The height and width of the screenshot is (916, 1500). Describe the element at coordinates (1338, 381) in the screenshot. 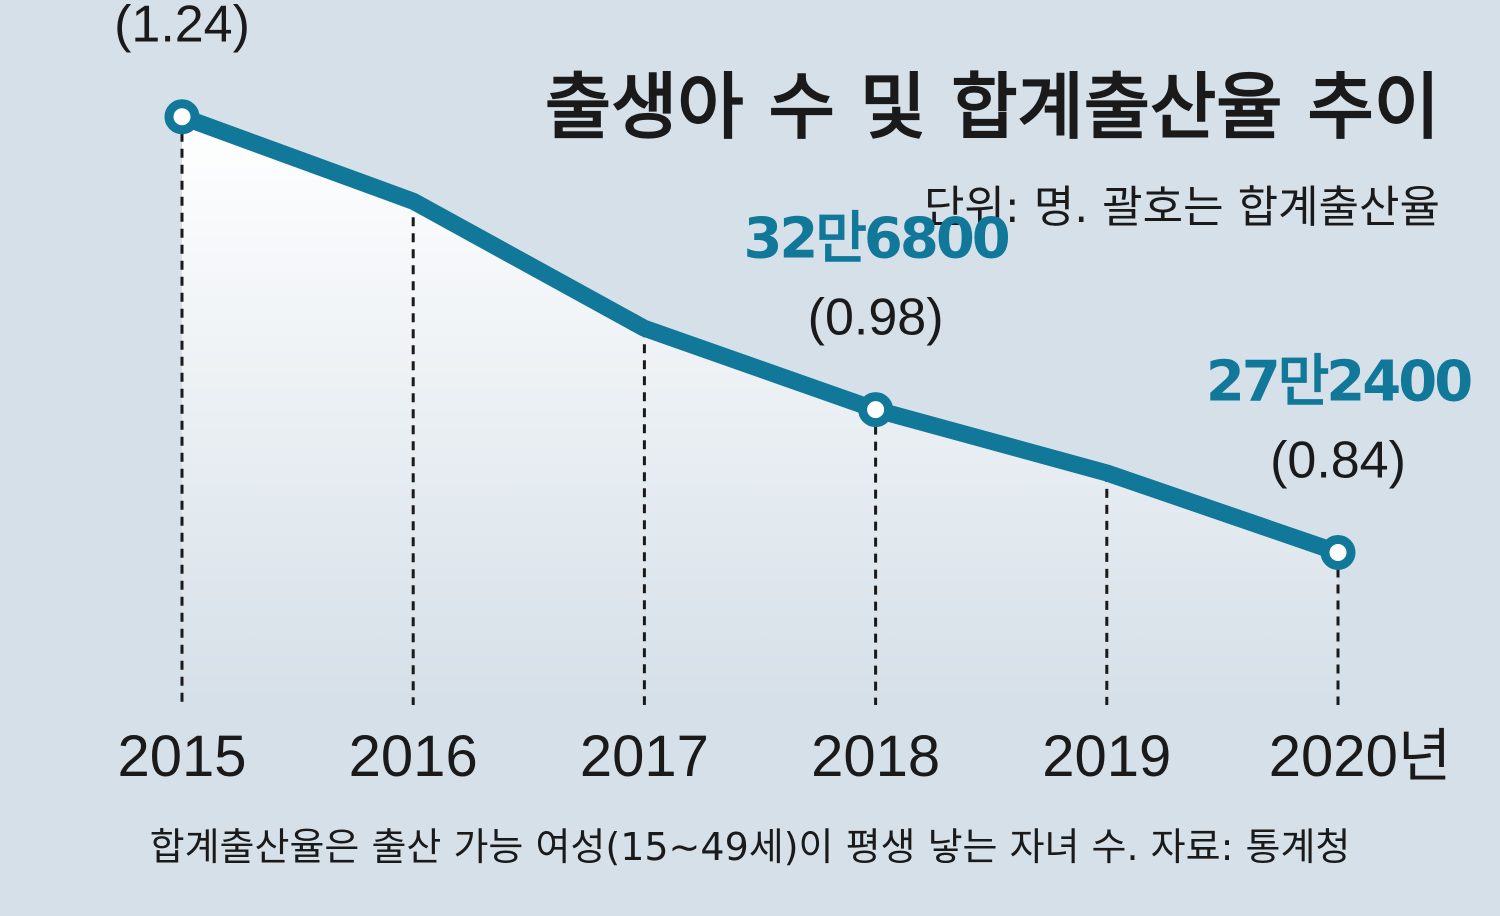

I see `value-label-5: 27만2400` at that location.